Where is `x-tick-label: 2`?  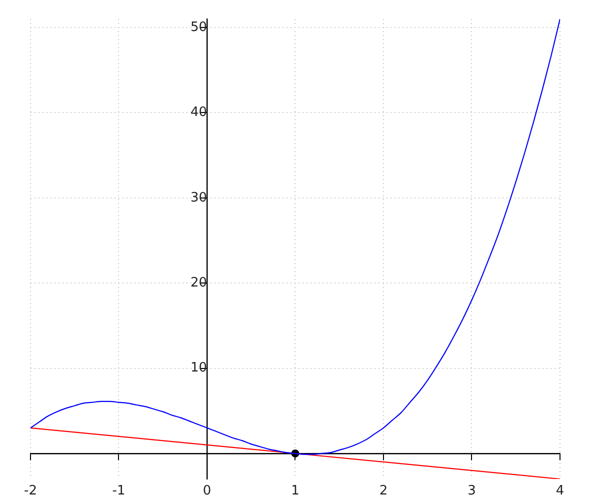
x-tick-label: 2 is located at coordinates (383, 491).